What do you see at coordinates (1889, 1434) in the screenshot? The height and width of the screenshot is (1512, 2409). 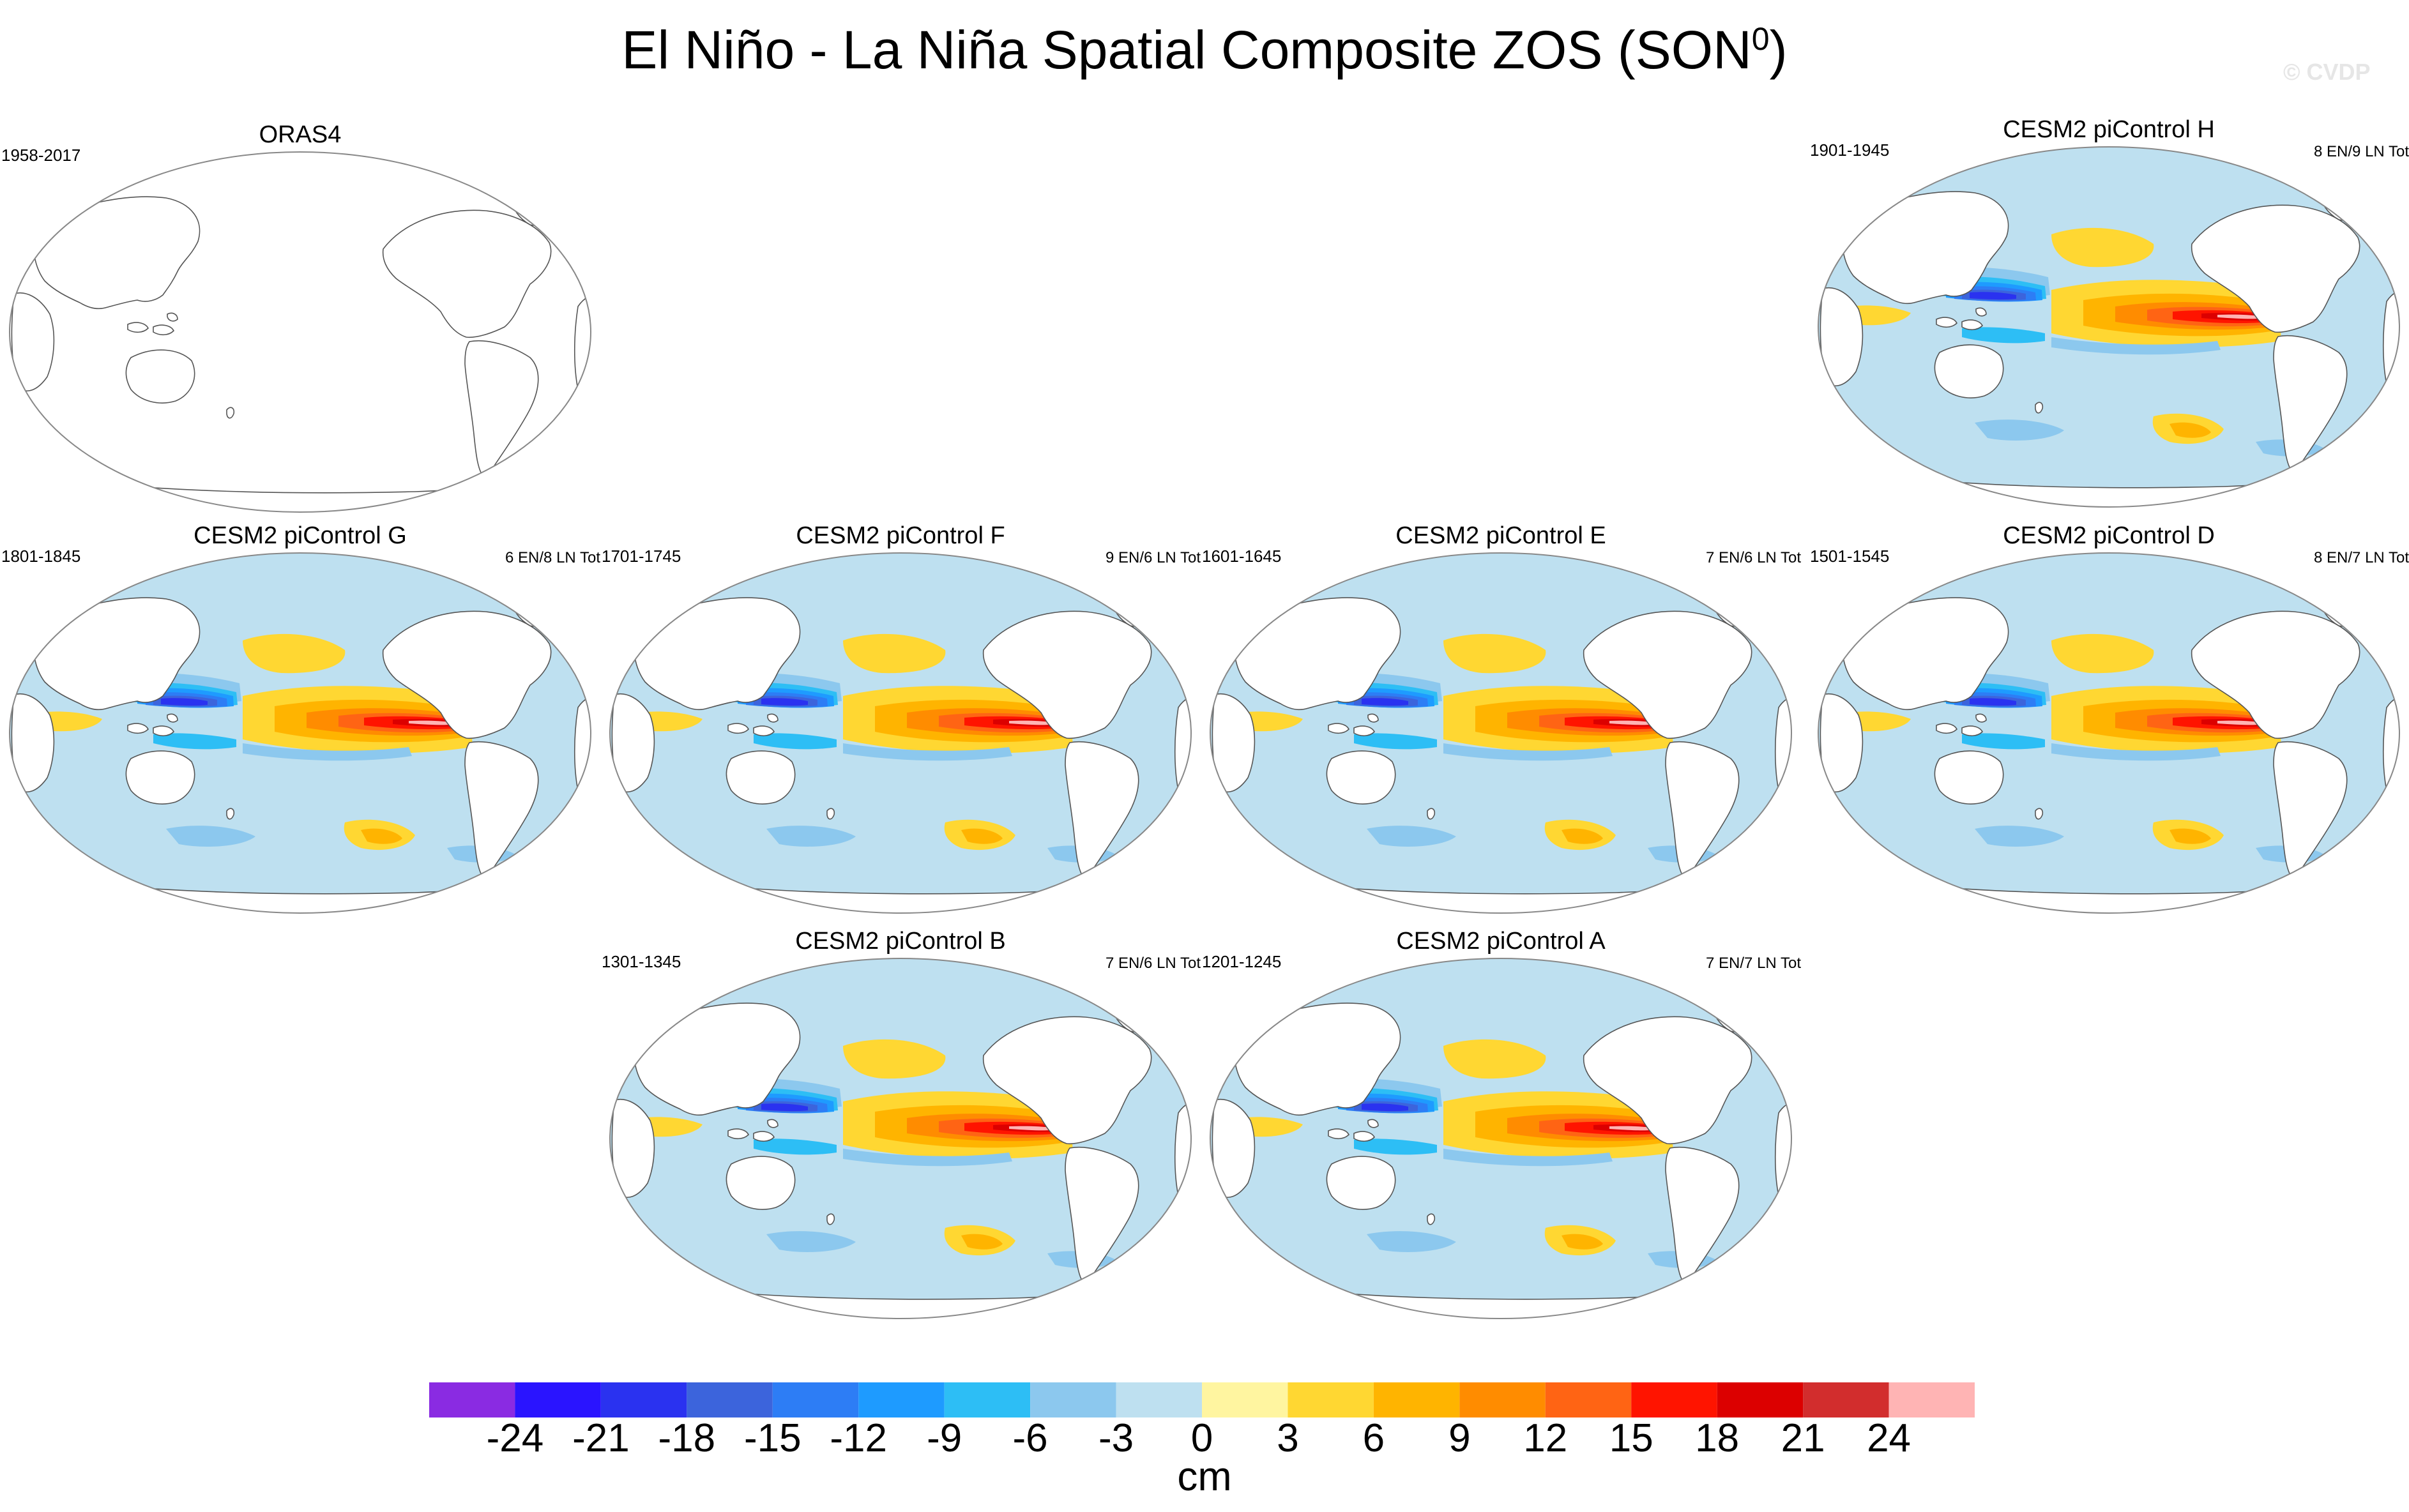 I see `colorbar-tick-label: 24` at bounding box center [1889, 1434].